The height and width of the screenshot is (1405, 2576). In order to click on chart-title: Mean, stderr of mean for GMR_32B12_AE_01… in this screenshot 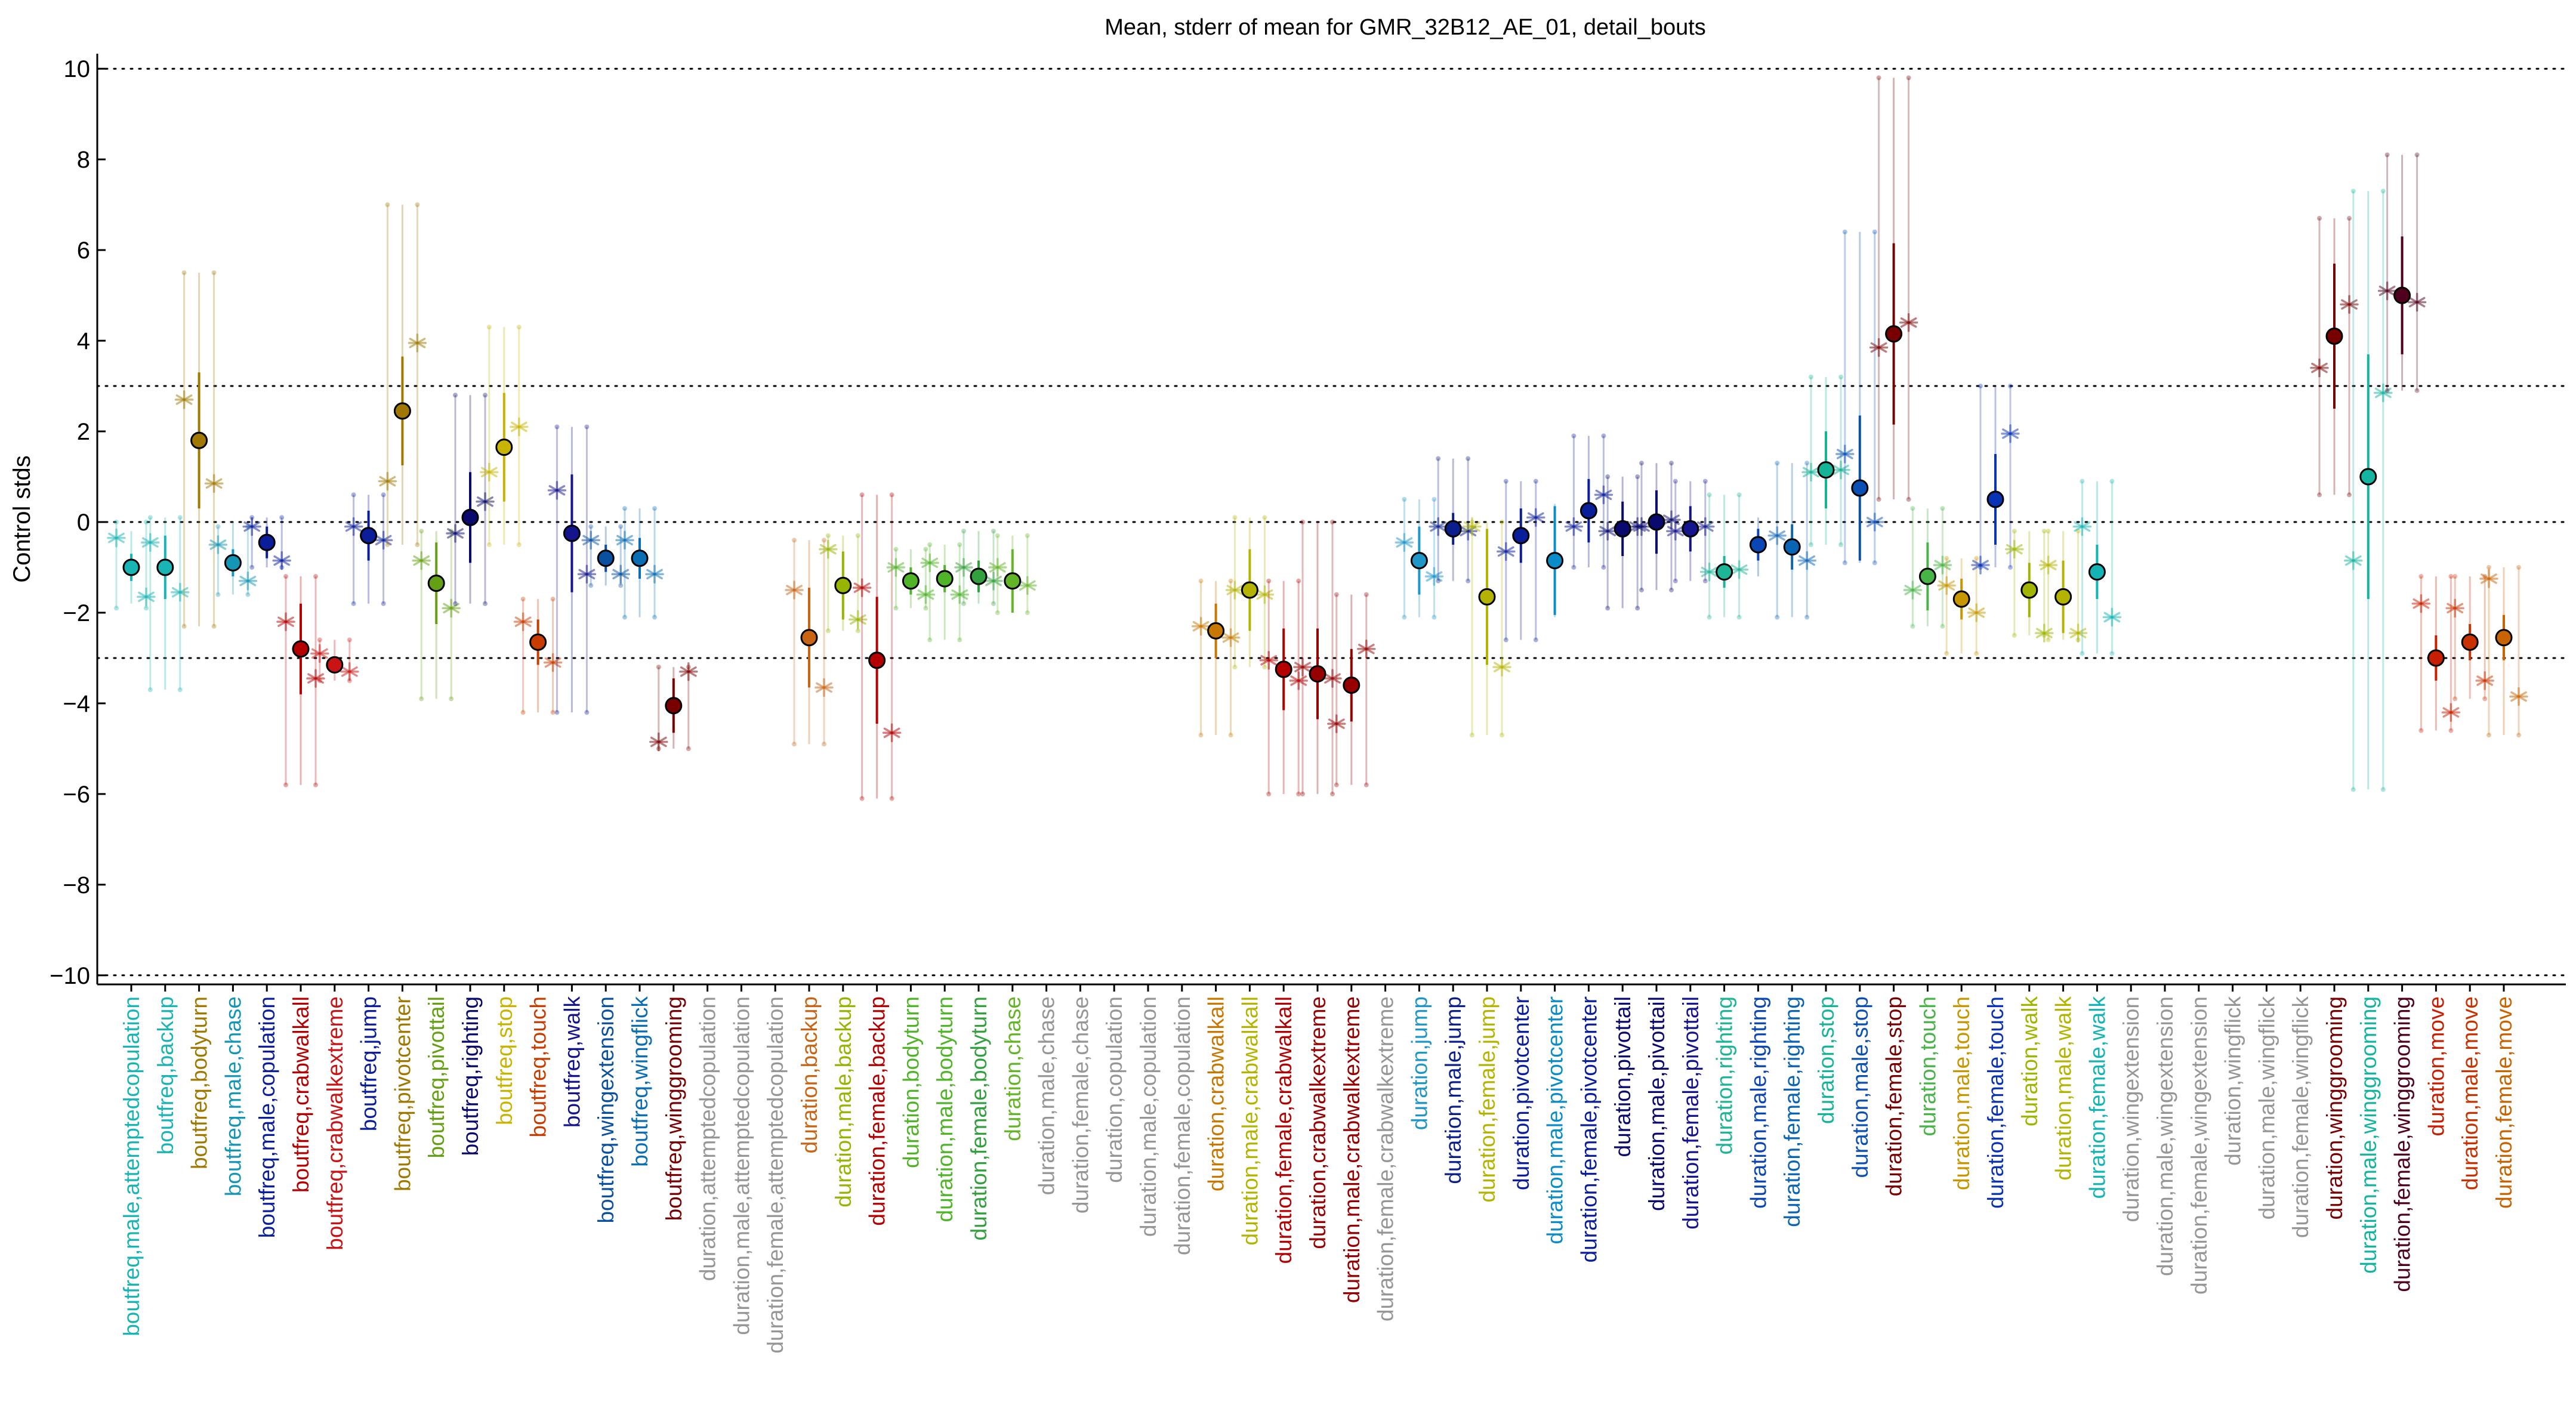, I will do `click(1406, 27)`.